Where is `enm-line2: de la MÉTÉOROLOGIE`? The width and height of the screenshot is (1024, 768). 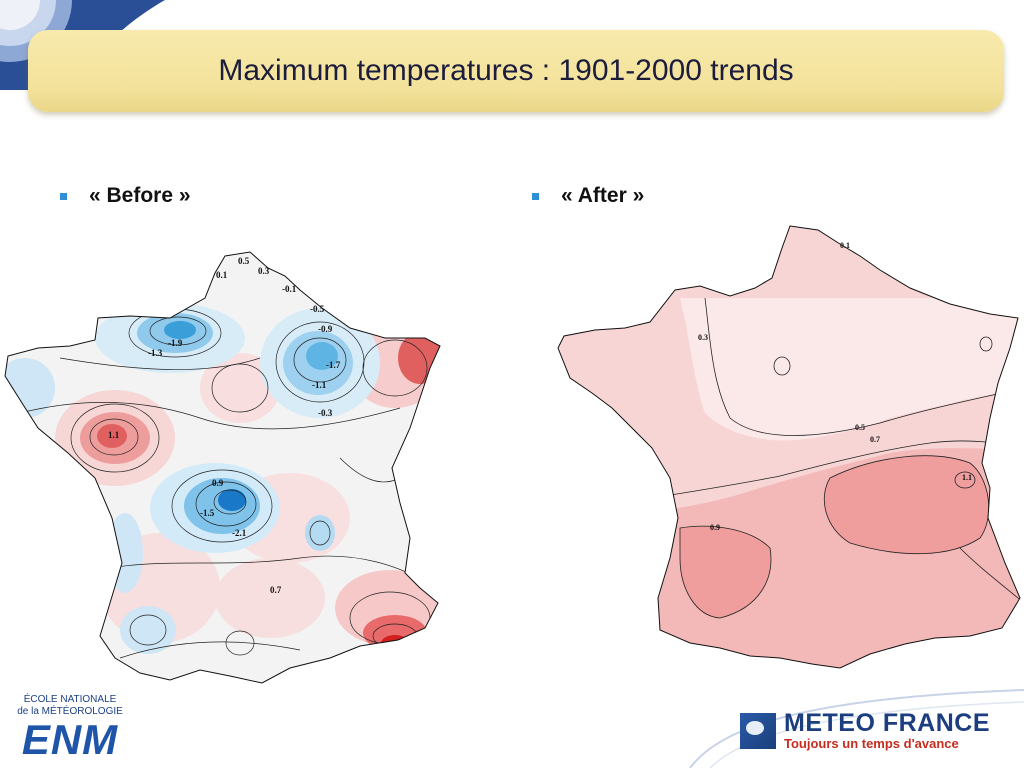
enm-line2: de la MÉTÉOROLOGIE is located at coordinates (70, 711).